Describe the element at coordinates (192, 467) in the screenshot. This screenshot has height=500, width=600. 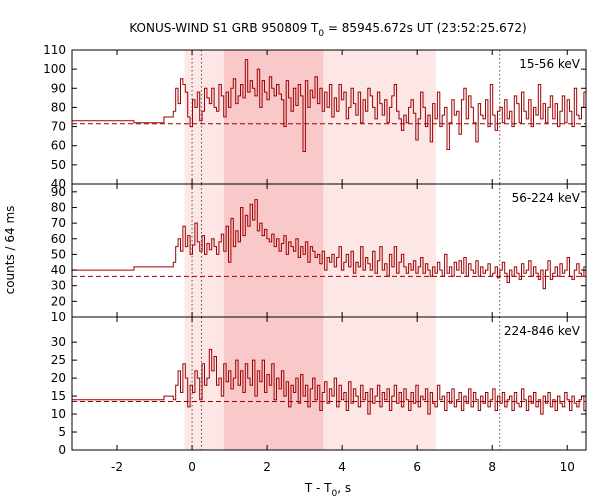
I see `x-tick-label: 0` at that location.